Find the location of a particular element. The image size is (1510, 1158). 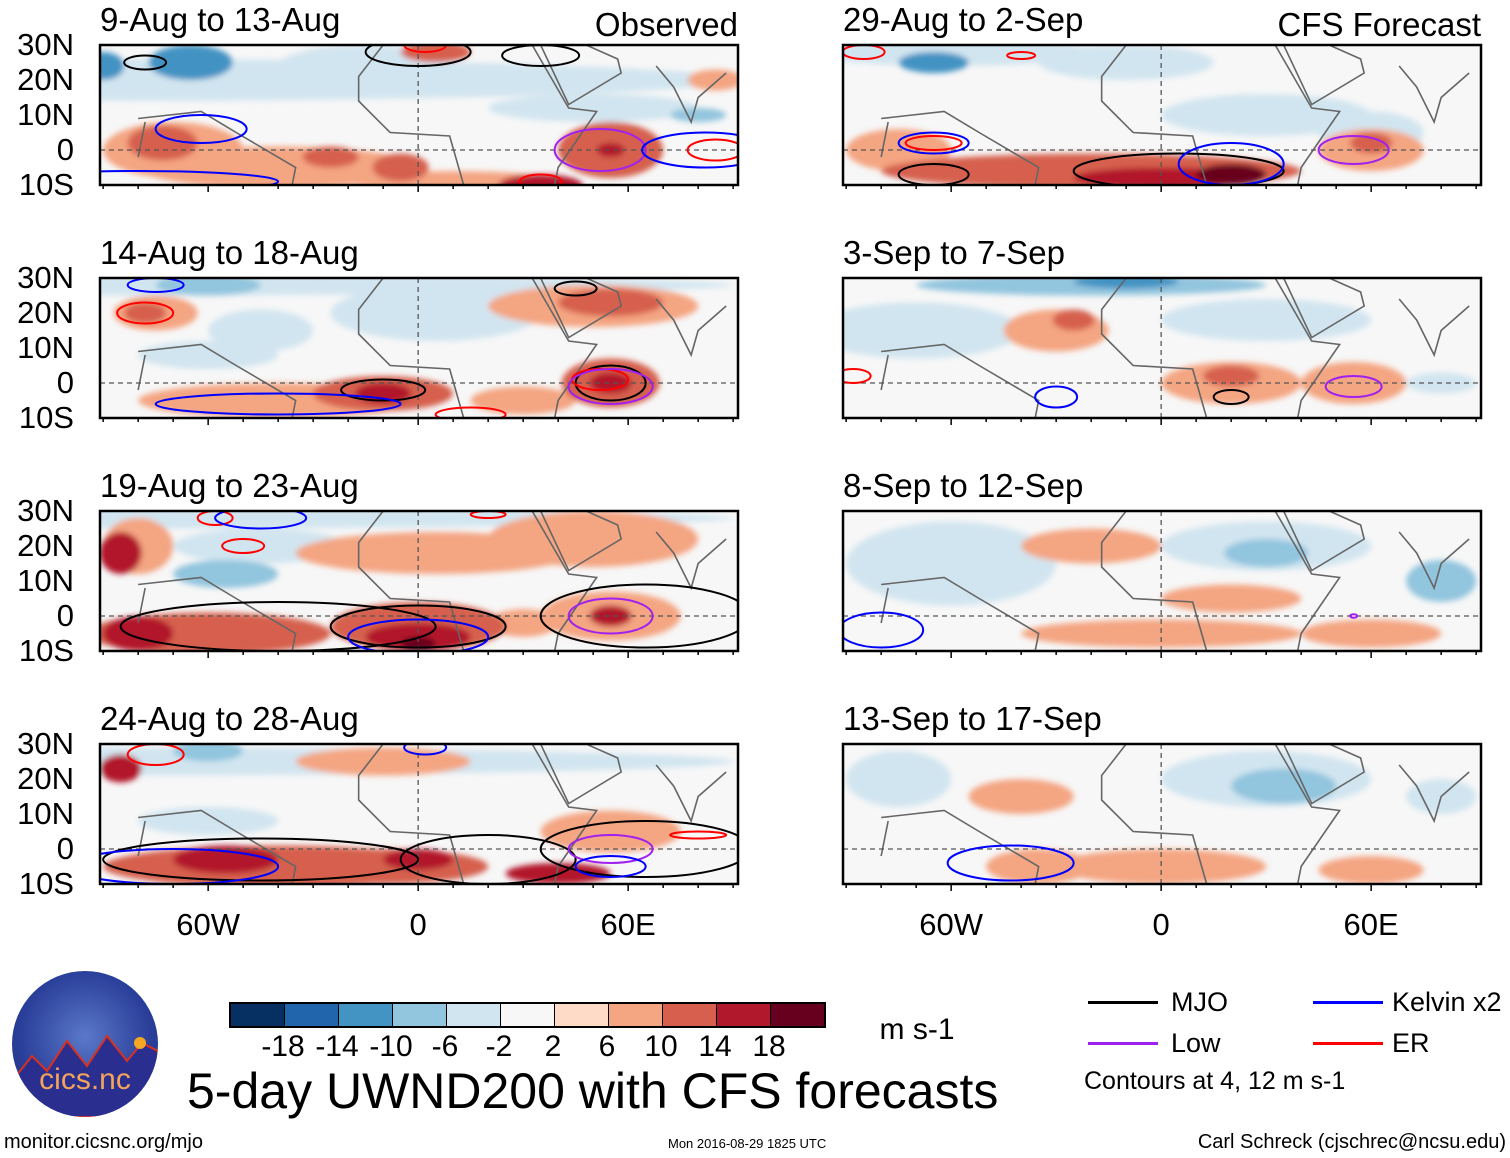

panel-tag: CFS Forecast is located at coordinates (1379, 24).